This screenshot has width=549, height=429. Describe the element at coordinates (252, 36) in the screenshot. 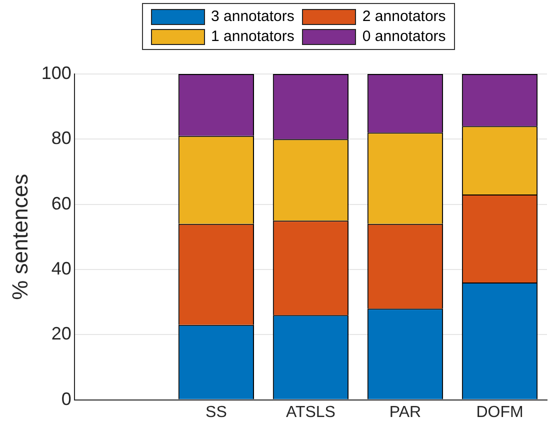

I see `legend-label: 1 annotators` at that location.